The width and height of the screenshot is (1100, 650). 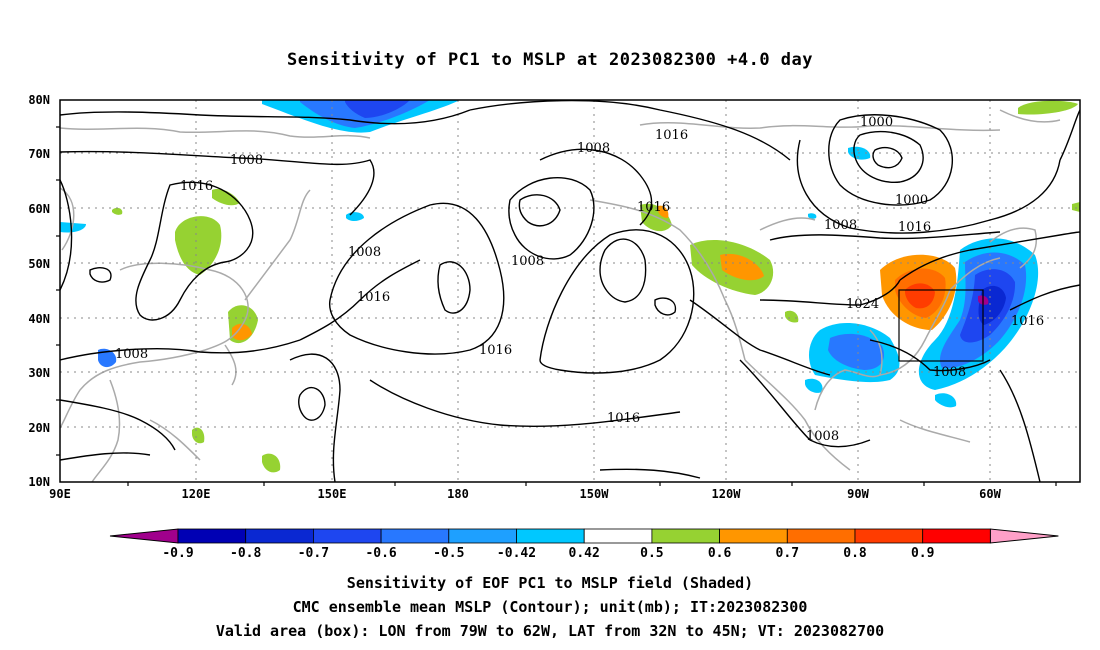 I want to click on colorbar-tick-label: -0.8, so click(x=245, y=553).